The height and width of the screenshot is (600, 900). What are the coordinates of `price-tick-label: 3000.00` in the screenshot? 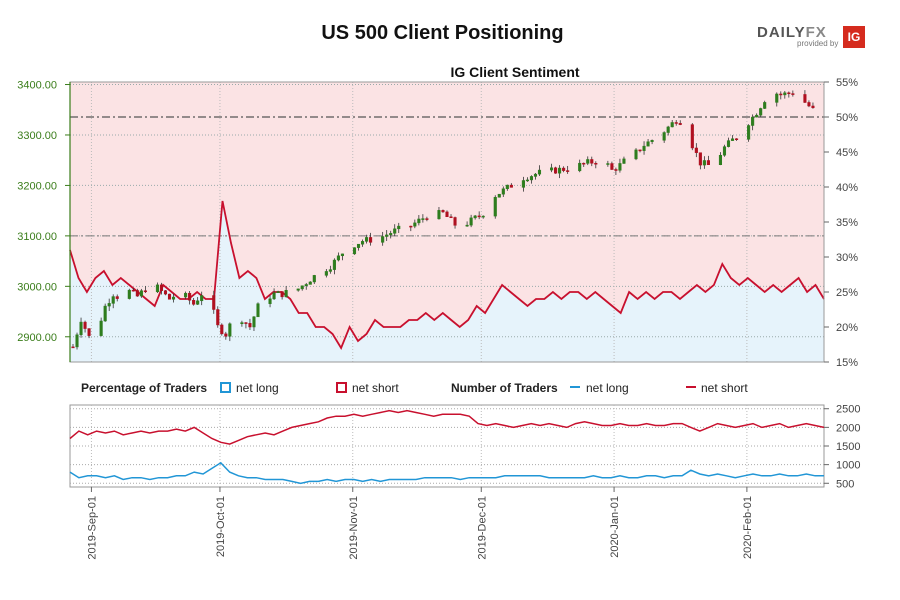 It's located at (37, 287).